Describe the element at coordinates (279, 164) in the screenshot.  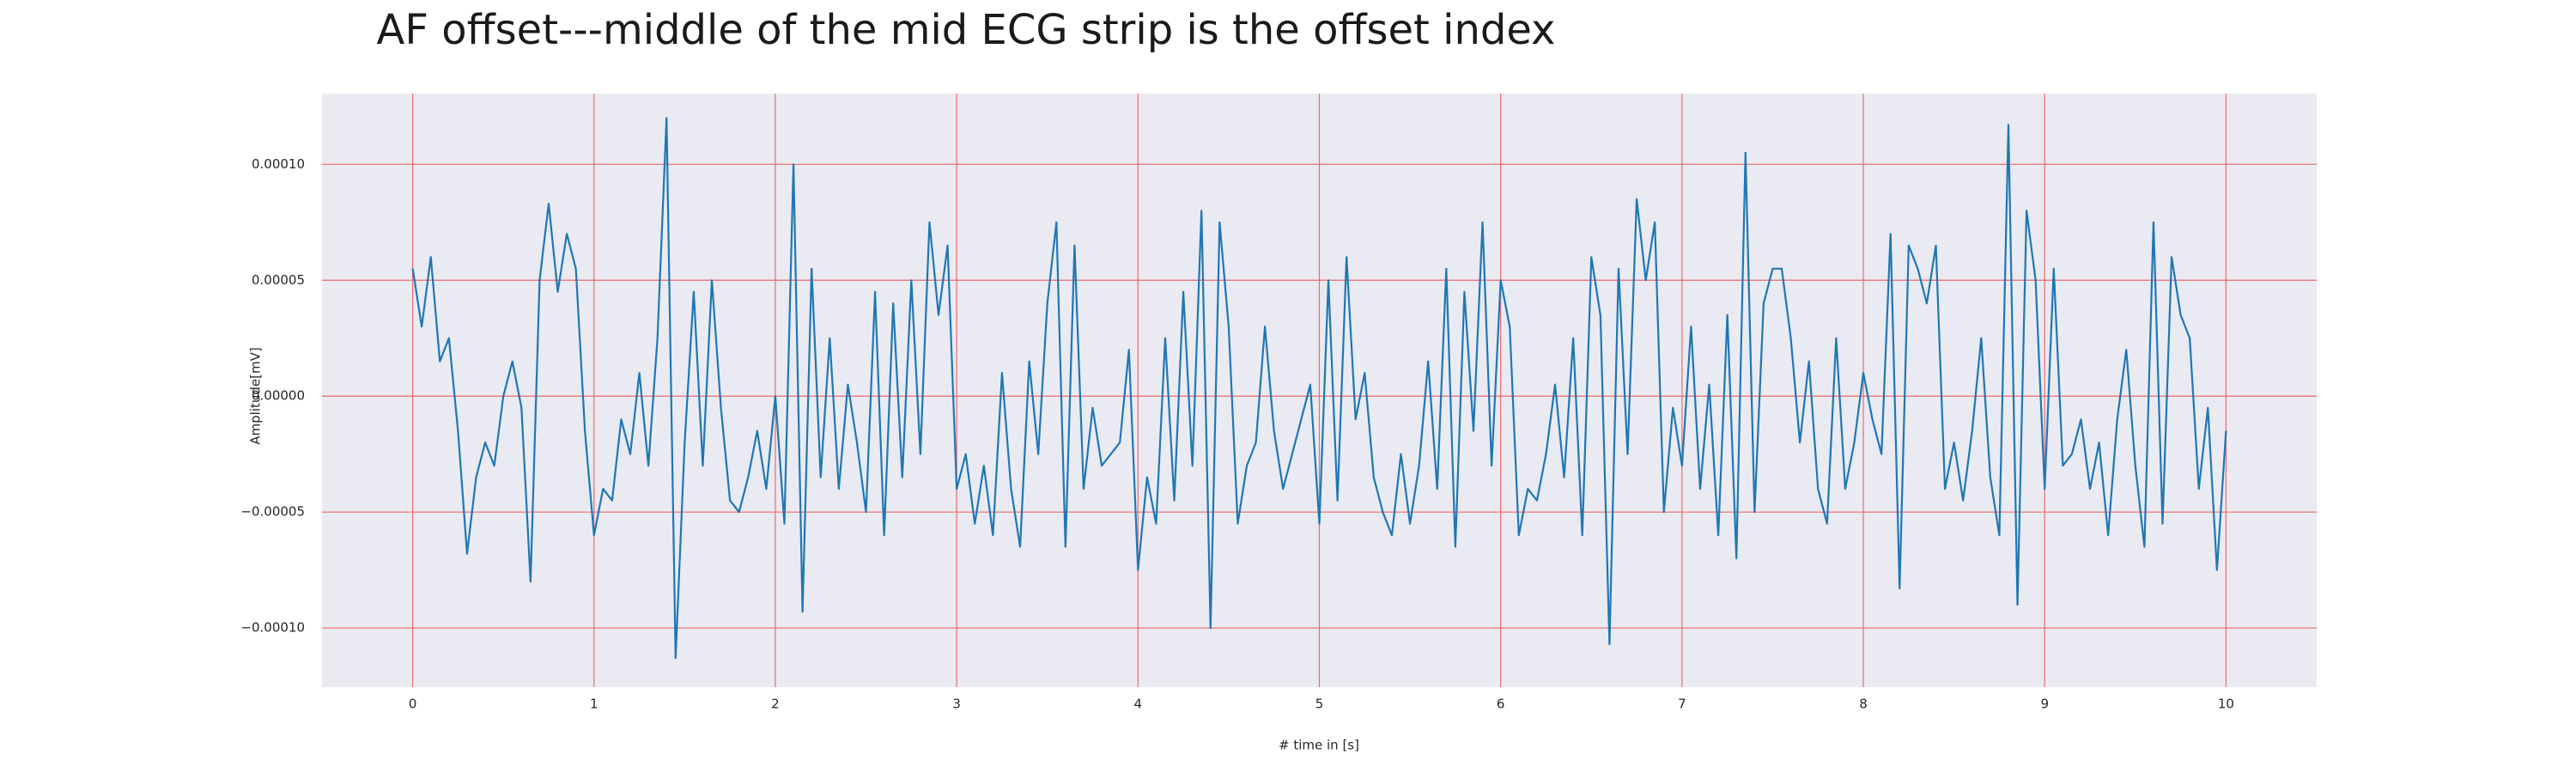
I see `y-tick-label: 0.00010` at that location.